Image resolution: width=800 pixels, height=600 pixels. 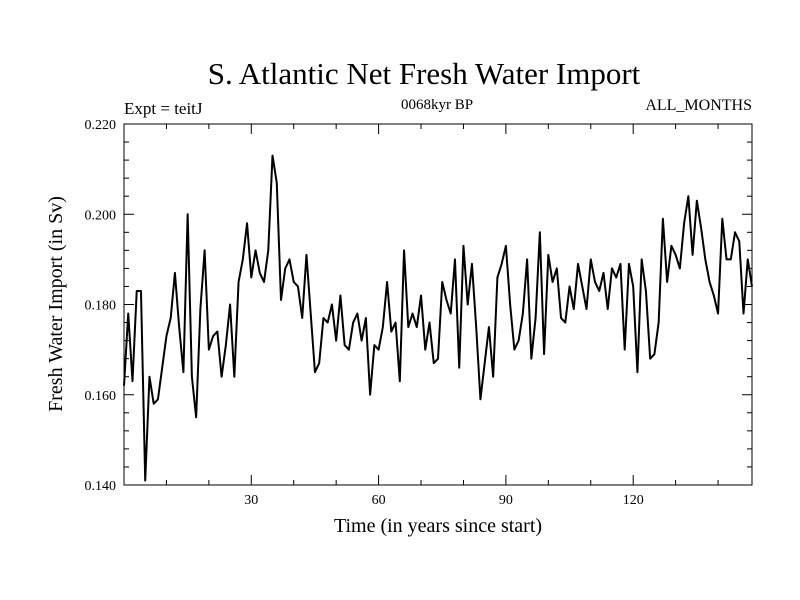 I want to click on y-tick-label: 0.160, so click(x=101, y=396).